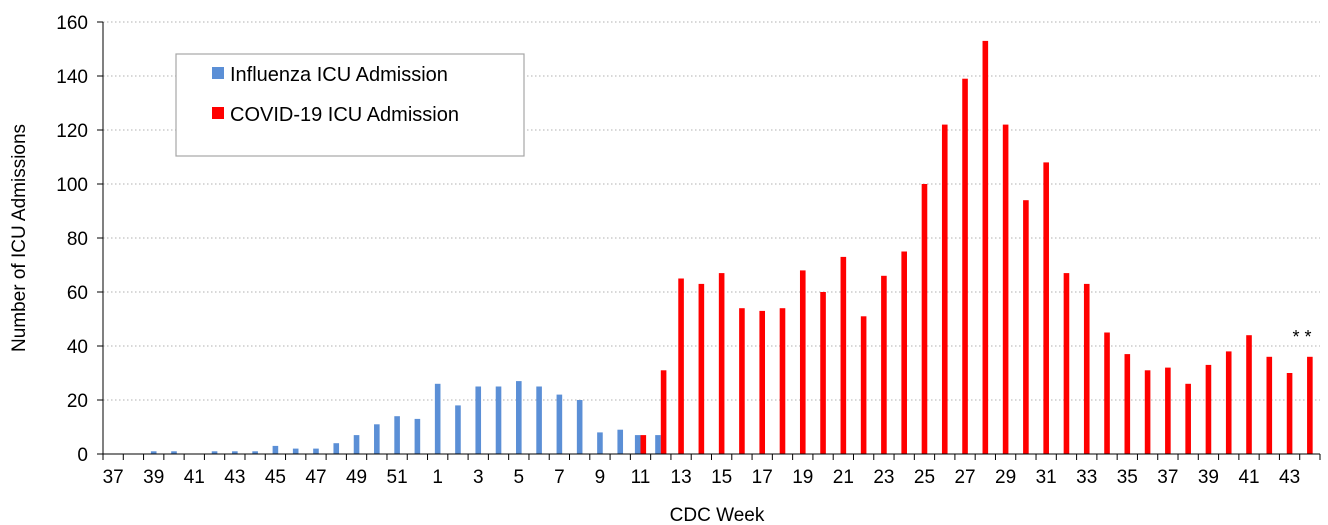  What do you see at coordinates (77, 347) in the screenshot?
I see `y-tick-label: 40` at bounding box center [77, 347].